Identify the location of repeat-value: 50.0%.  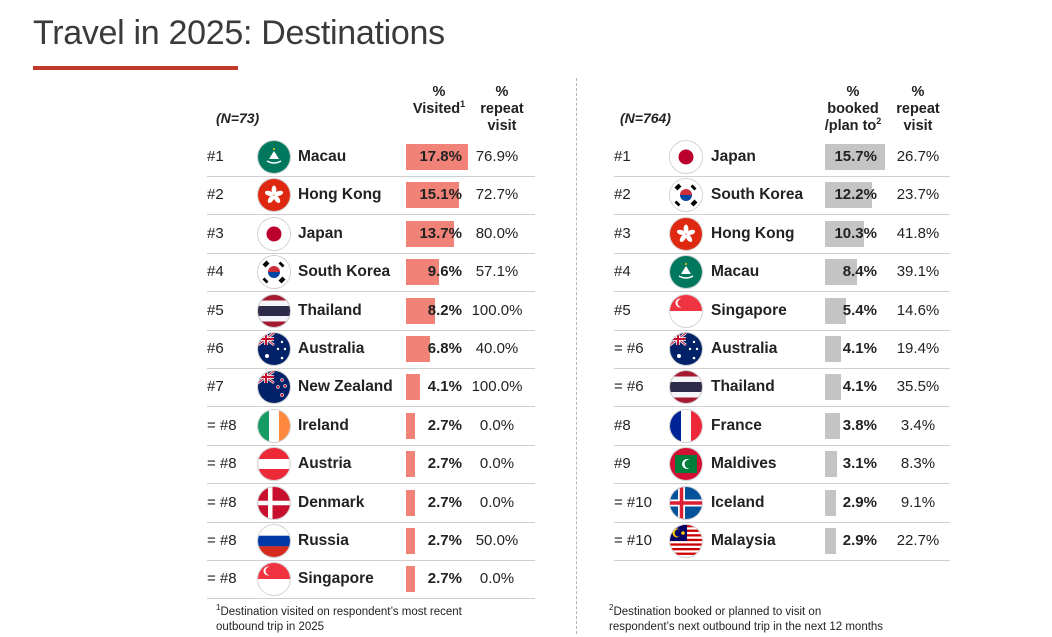
(497, 540).